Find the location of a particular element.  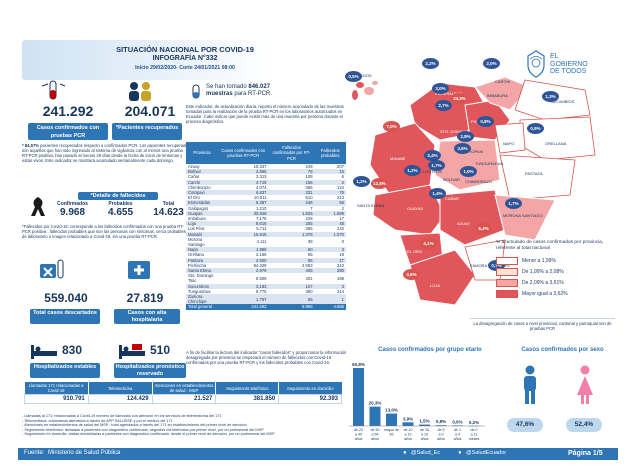

age-category-label: mayor de is located at coordinates (391, 430).